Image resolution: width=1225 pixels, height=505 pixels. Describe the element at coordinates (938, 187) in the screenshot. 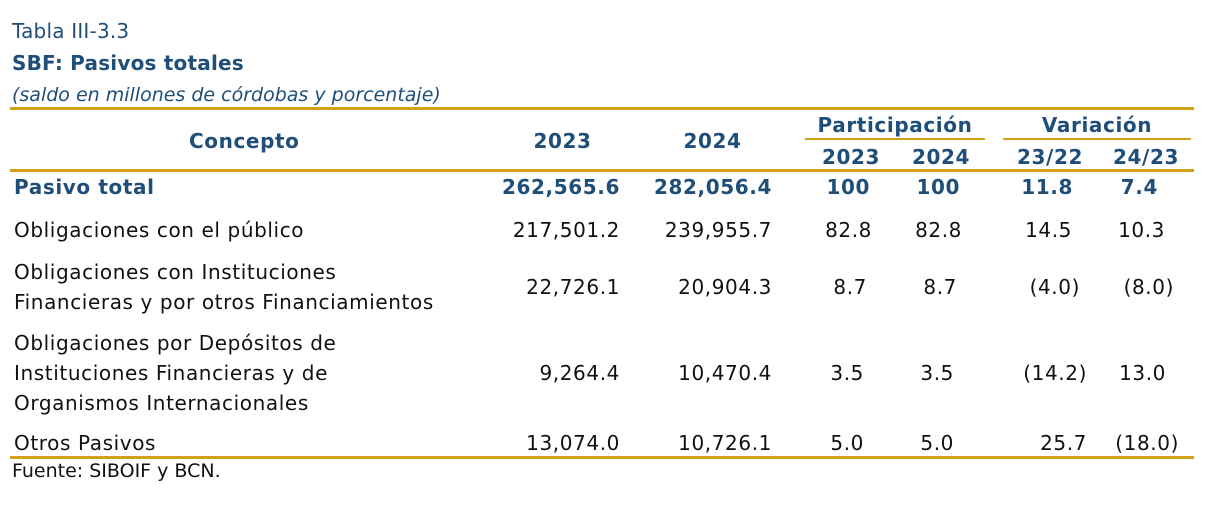

I see `cell-part-2024: 100` at that location.